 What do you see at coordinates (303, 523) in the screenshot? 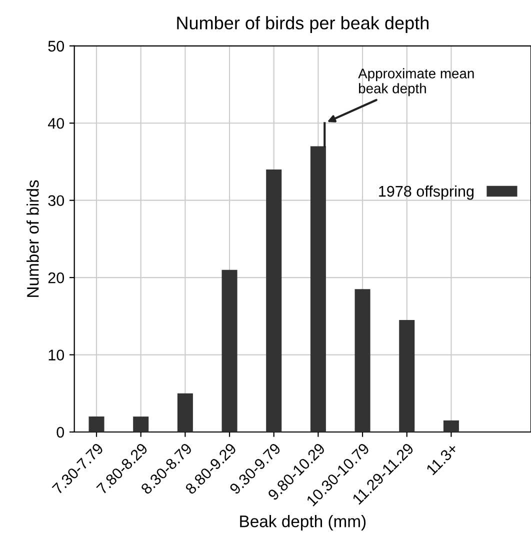
I see `x-axis-title: Beak depth (mm)` at bounding box center [303, 523].